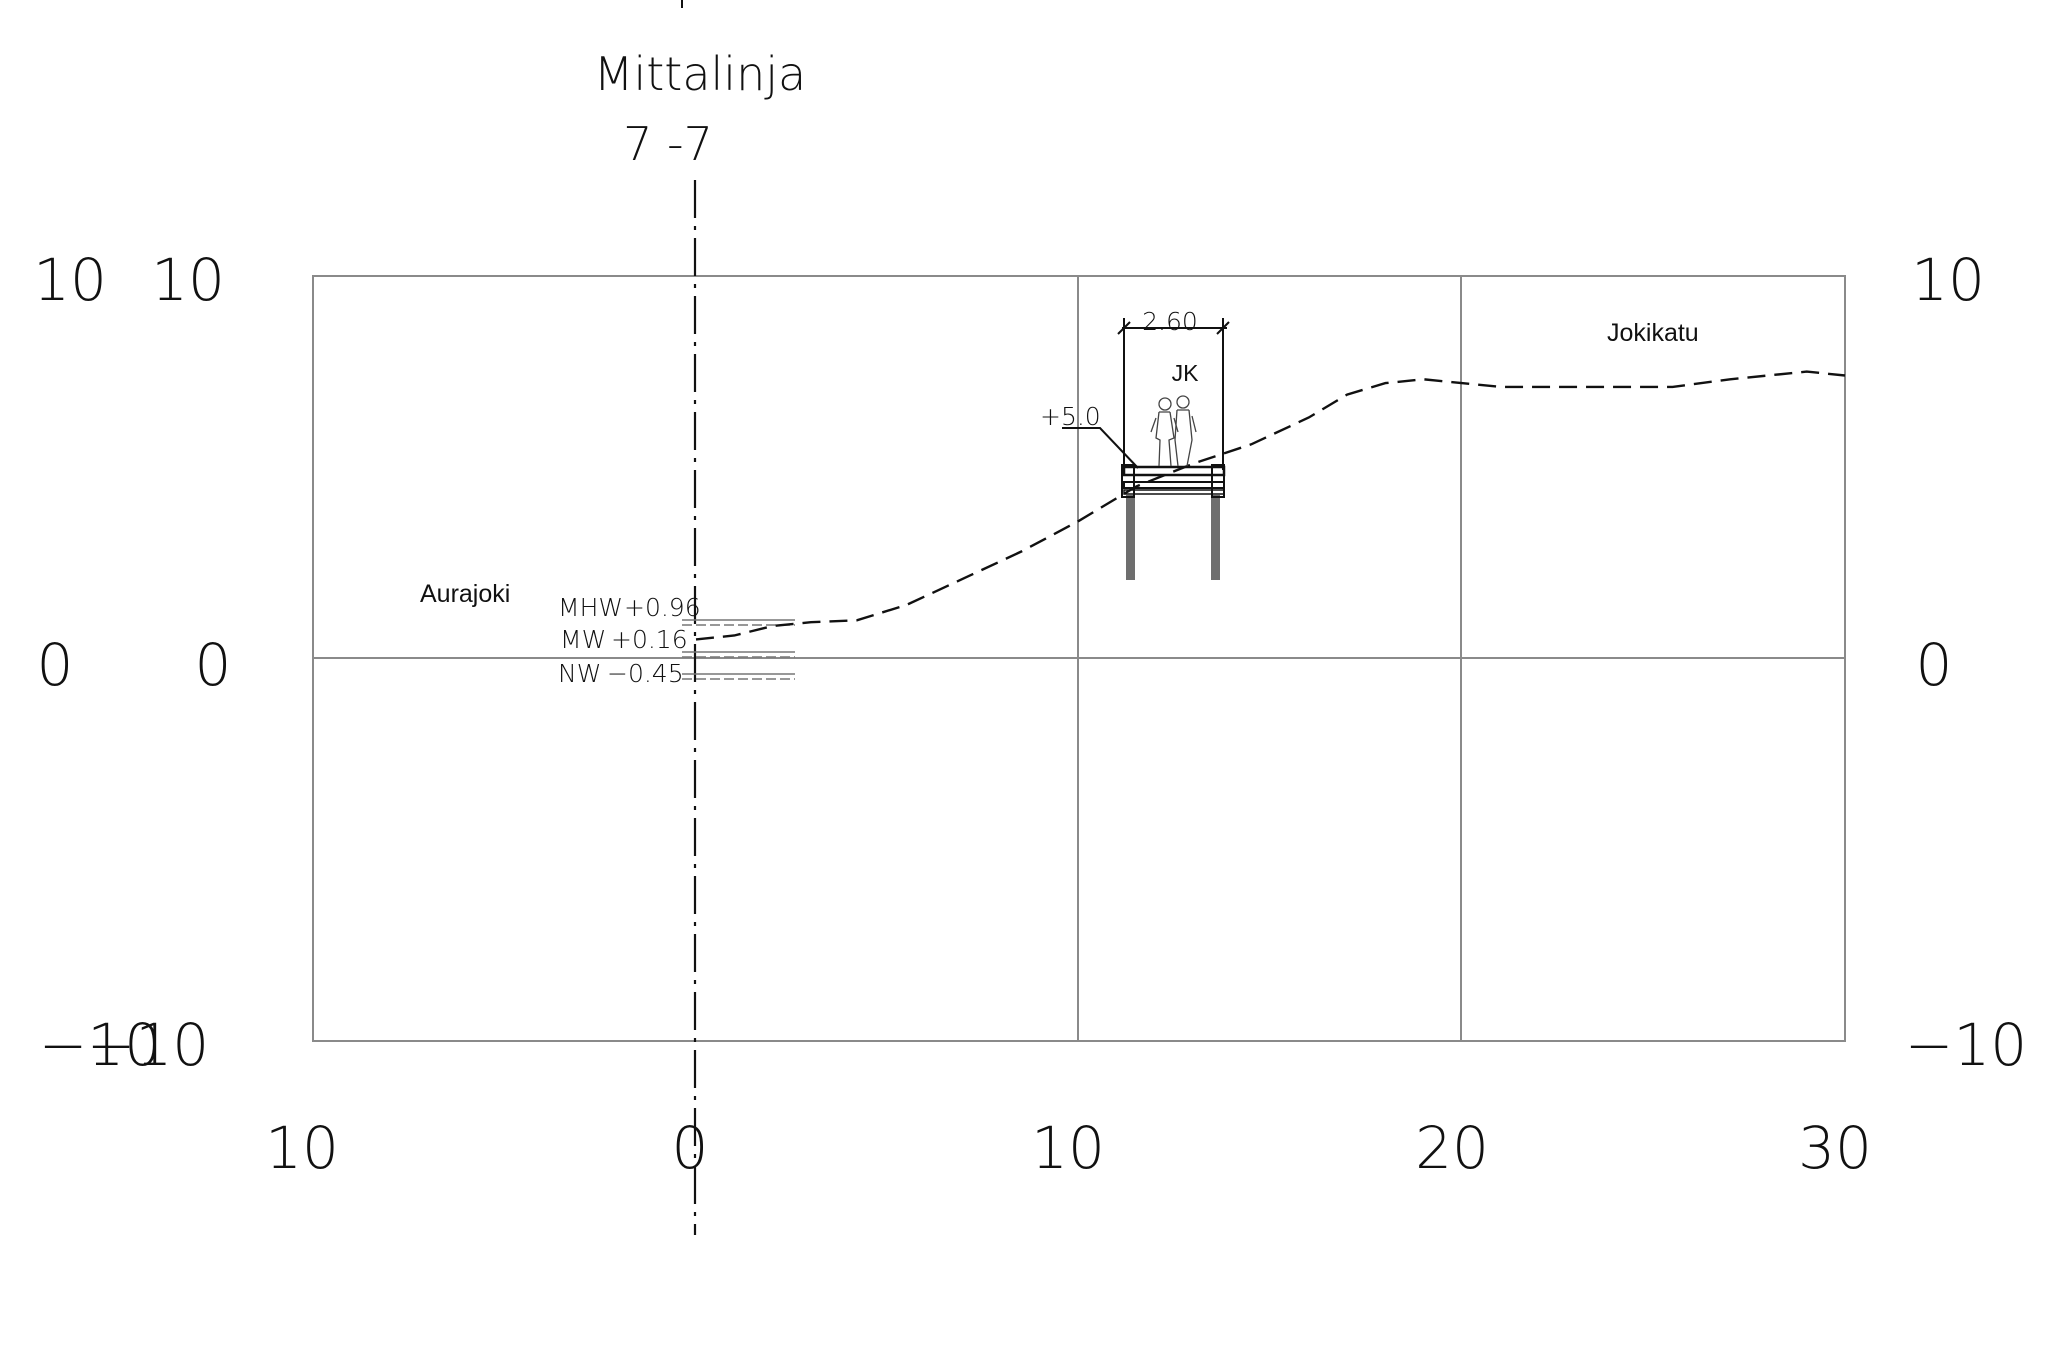  I want to click on ground-profile-line, so click(1270, 505).